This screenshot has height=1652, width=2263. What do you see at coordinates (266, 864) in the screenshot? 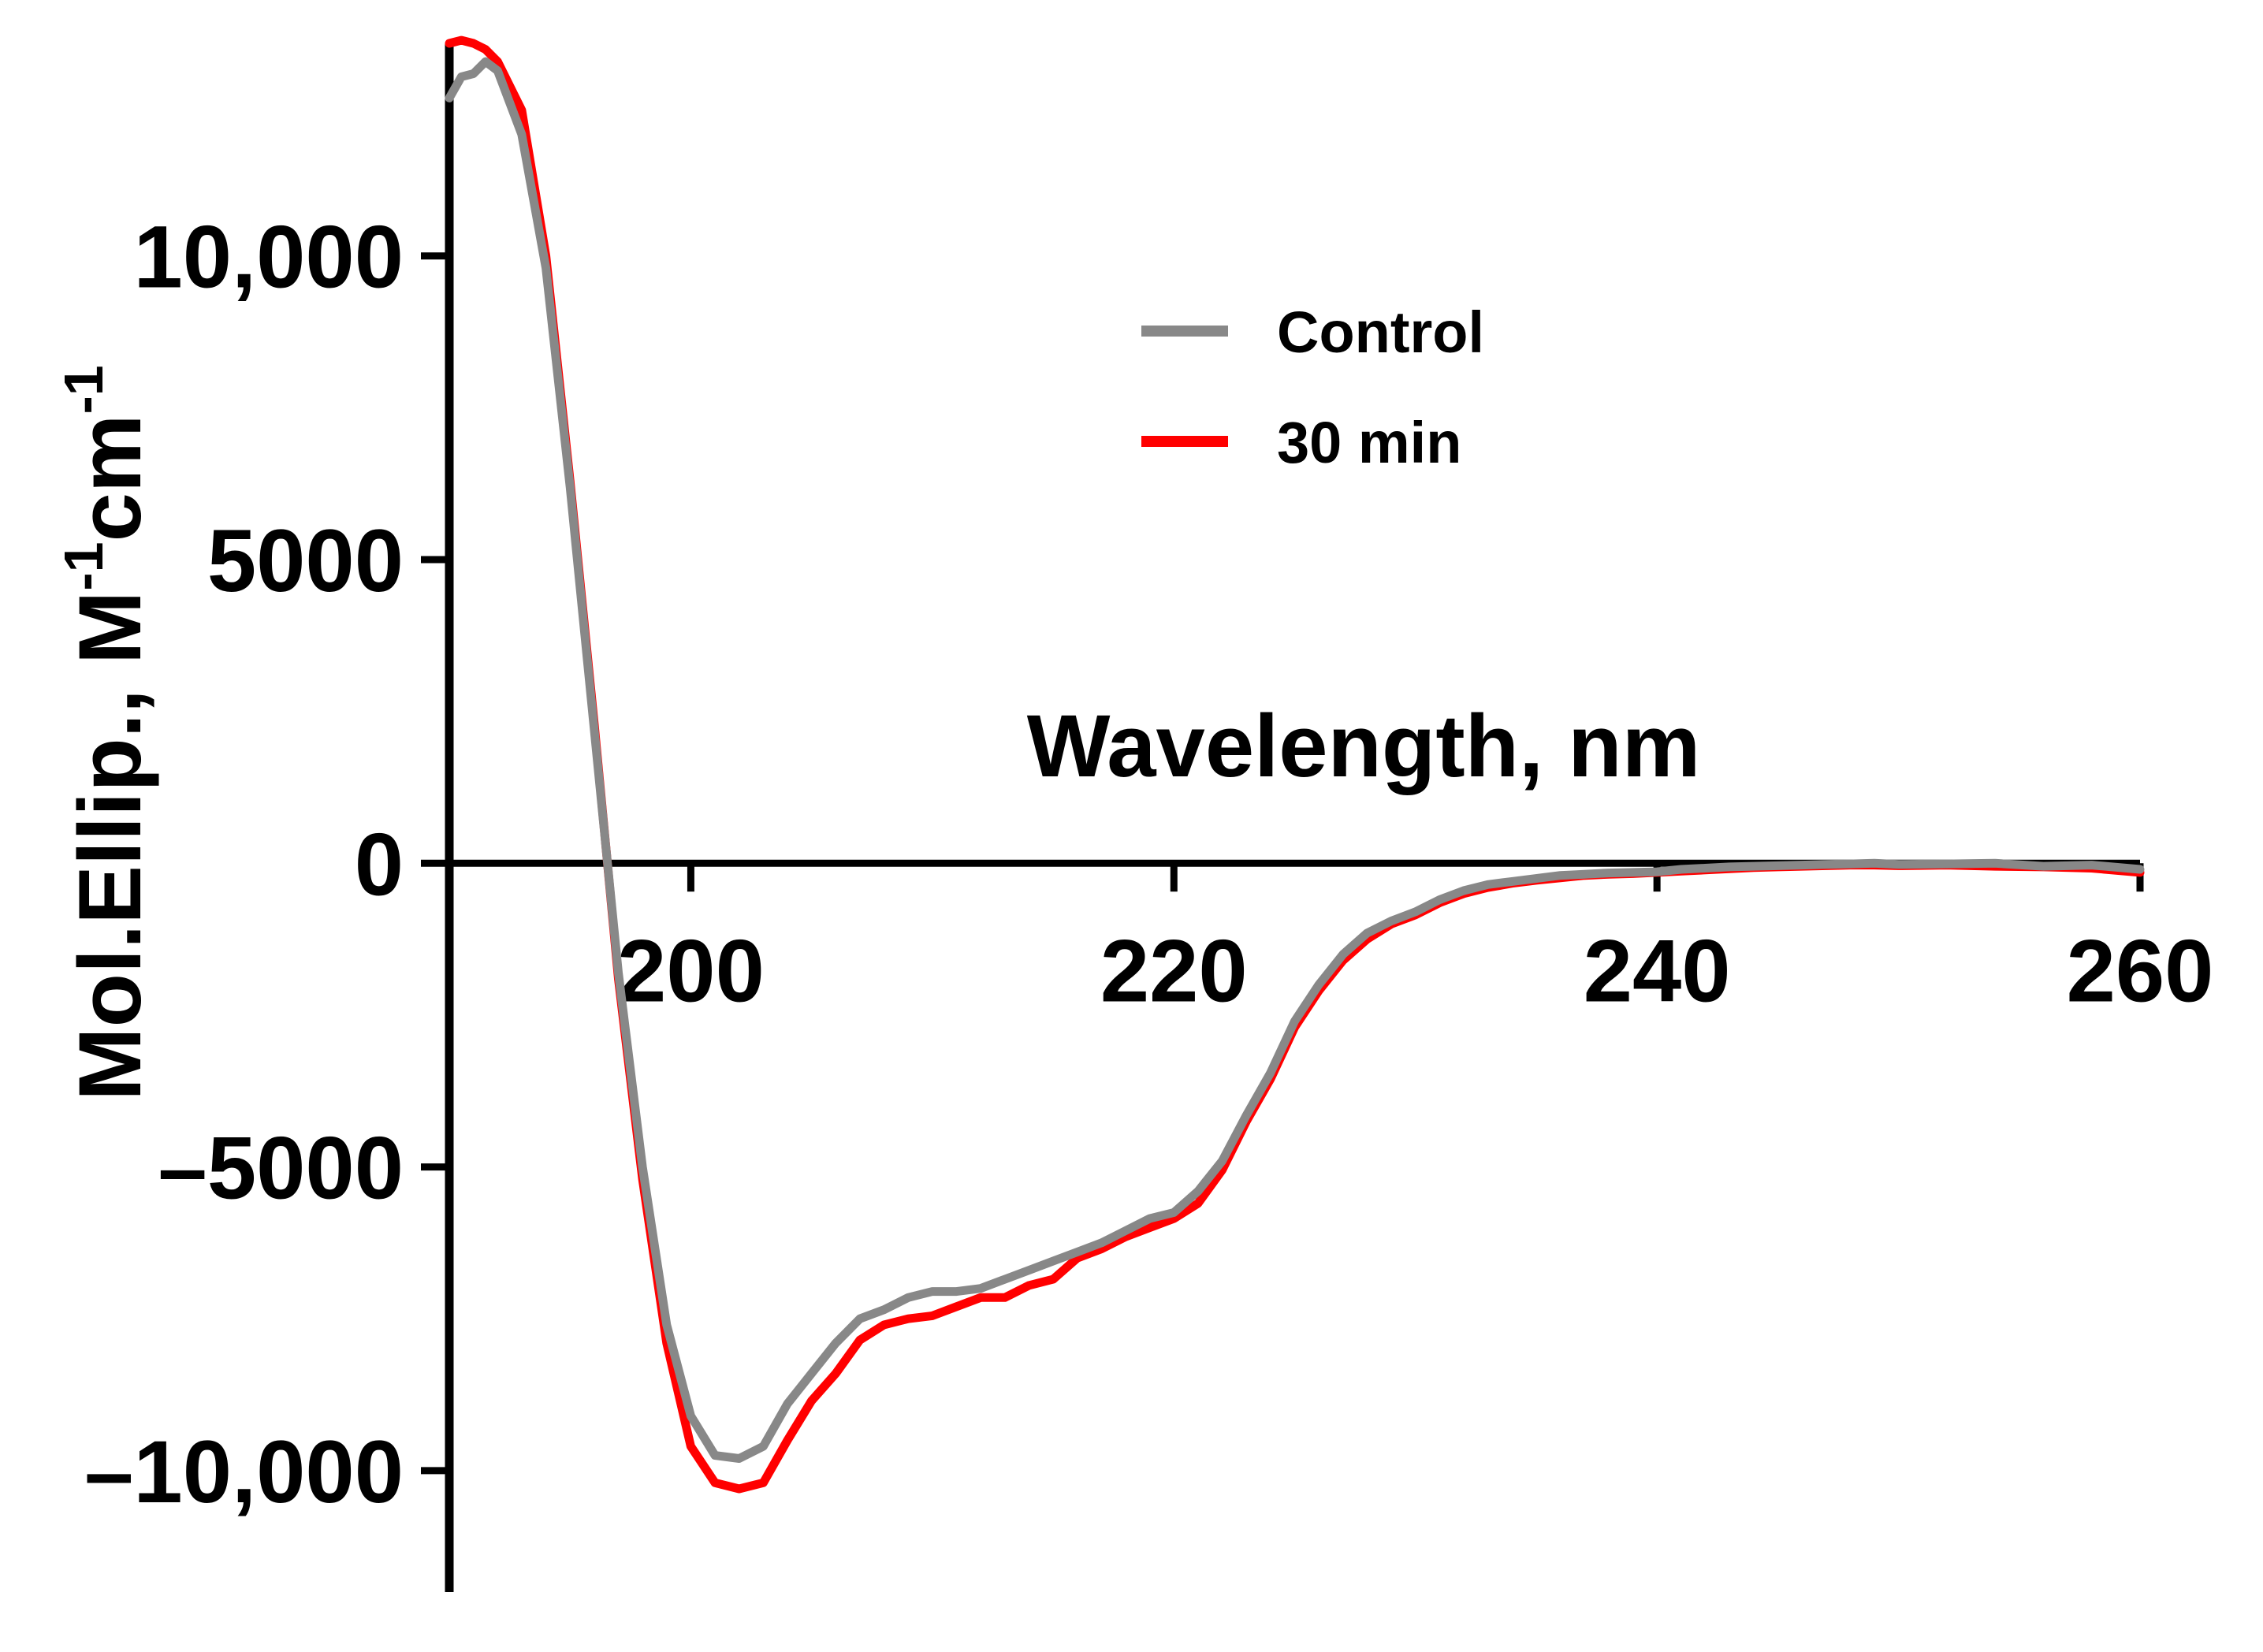
I see `y-axis-ticks: –10,000 –5000 0 5000 10,000` at bounding box center [266, 864].